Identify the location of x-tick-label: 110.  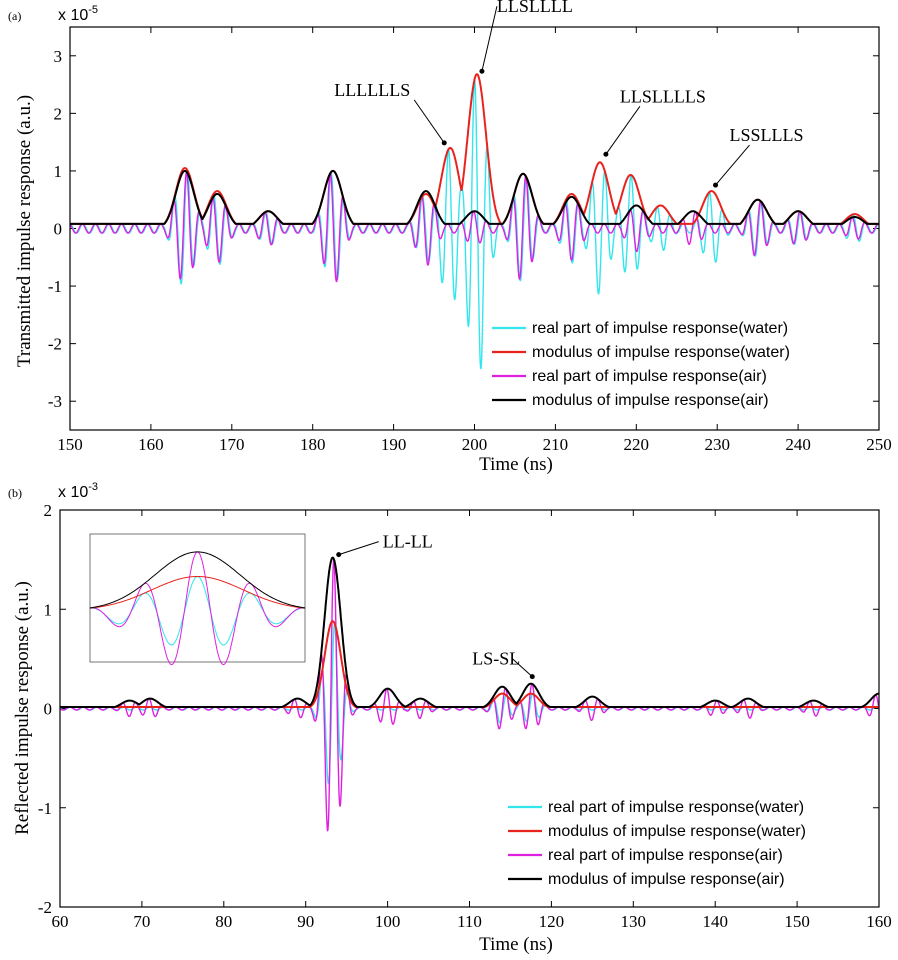
(469, 921).